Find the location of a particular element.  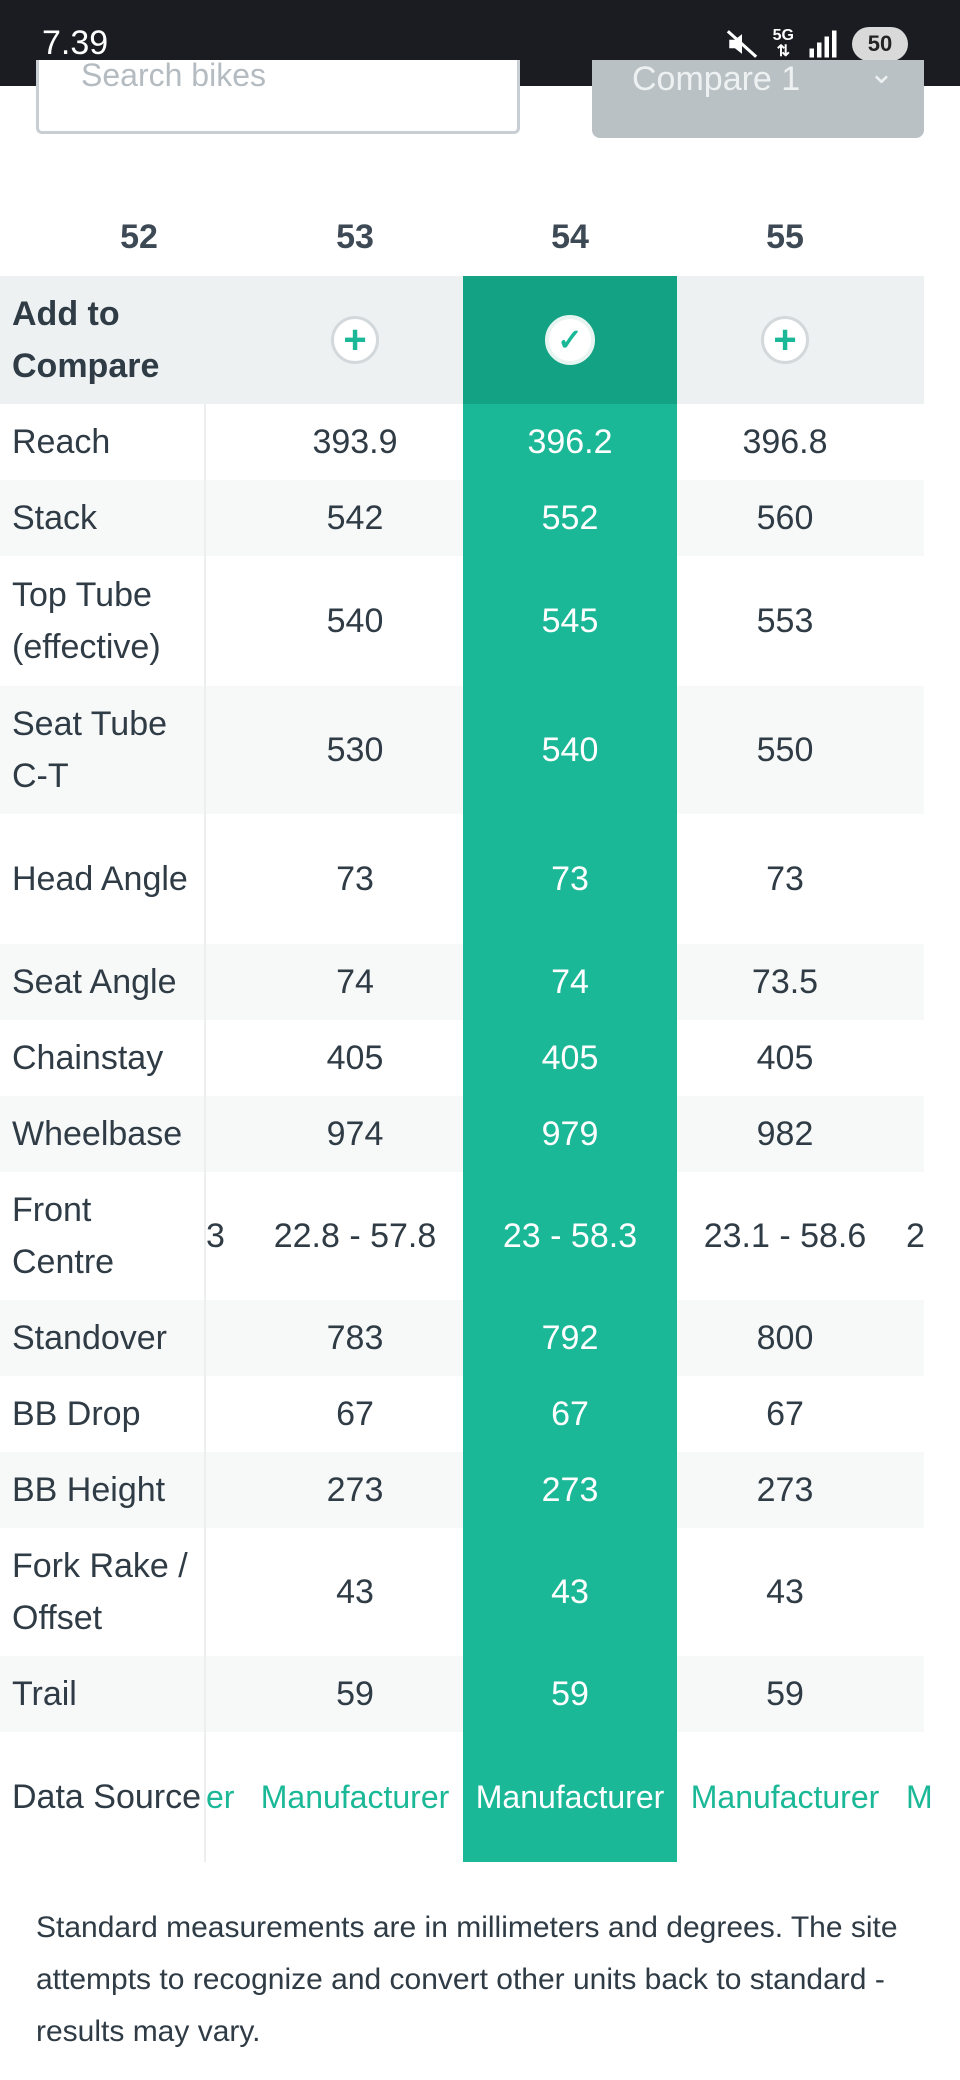

row-label: Stack is located at coordinates (55, 518).